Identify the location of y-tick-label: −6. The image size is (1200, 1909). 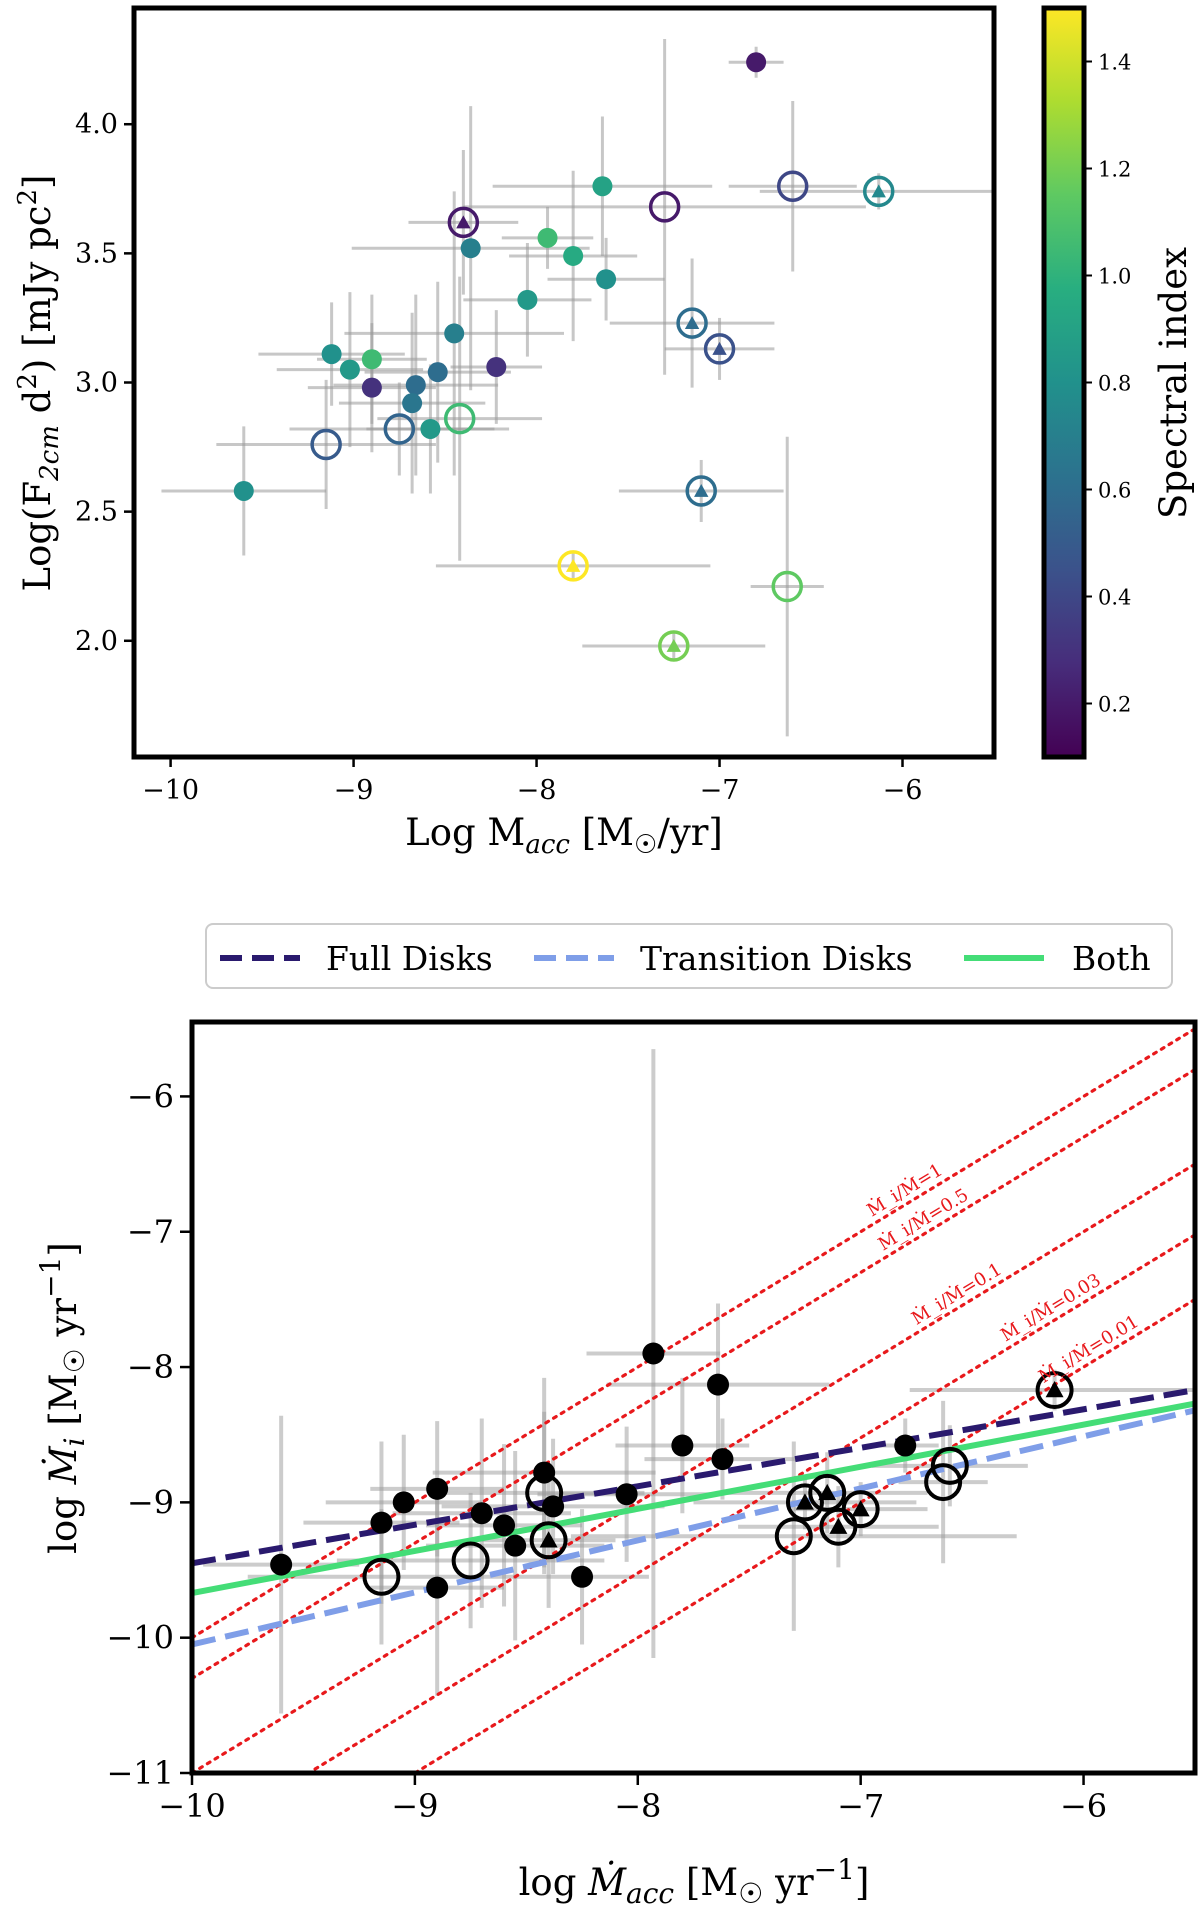
(150, 1096).